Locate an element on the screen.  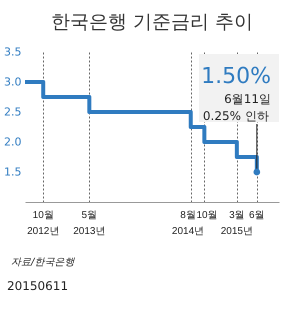
y-tick-label: 3.5 is located at coordinates (13, 52).